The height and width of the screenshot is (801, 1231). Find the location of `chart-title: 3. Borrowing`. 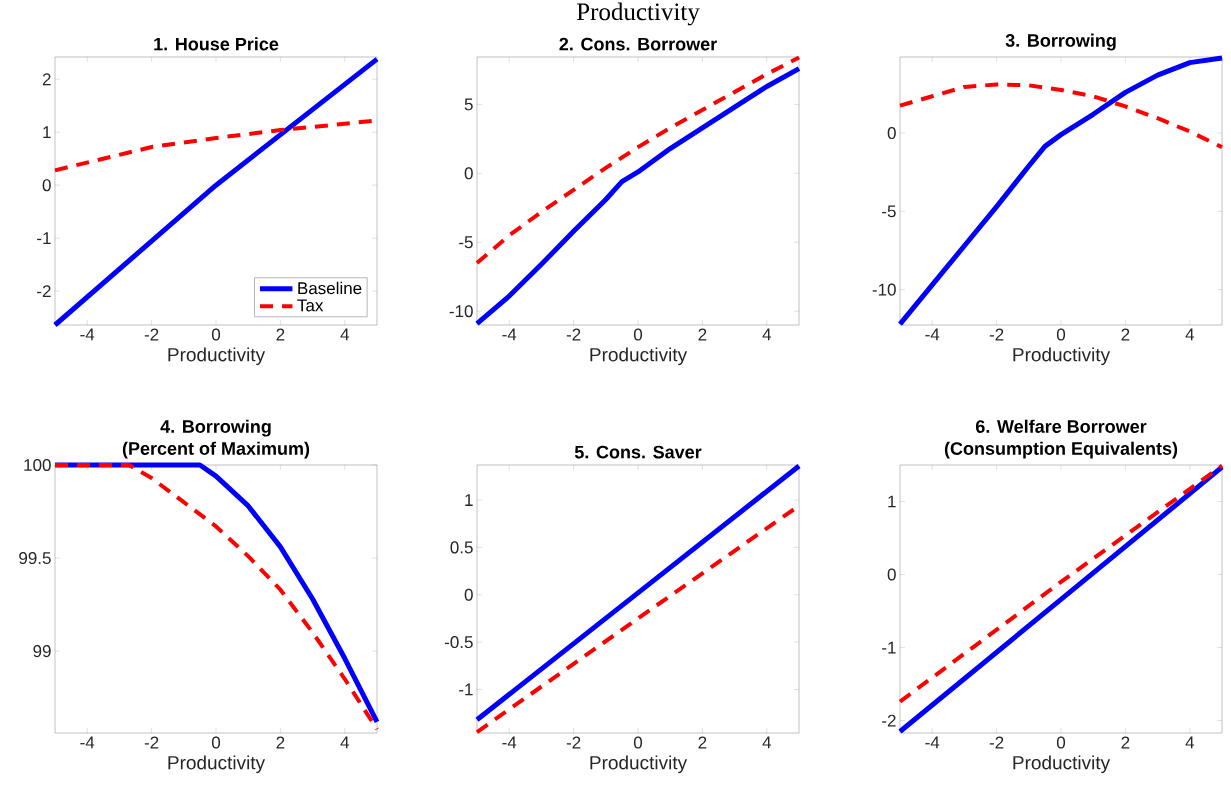

chart-title: 3. Borrowing is located at coordinates (1060, 42).